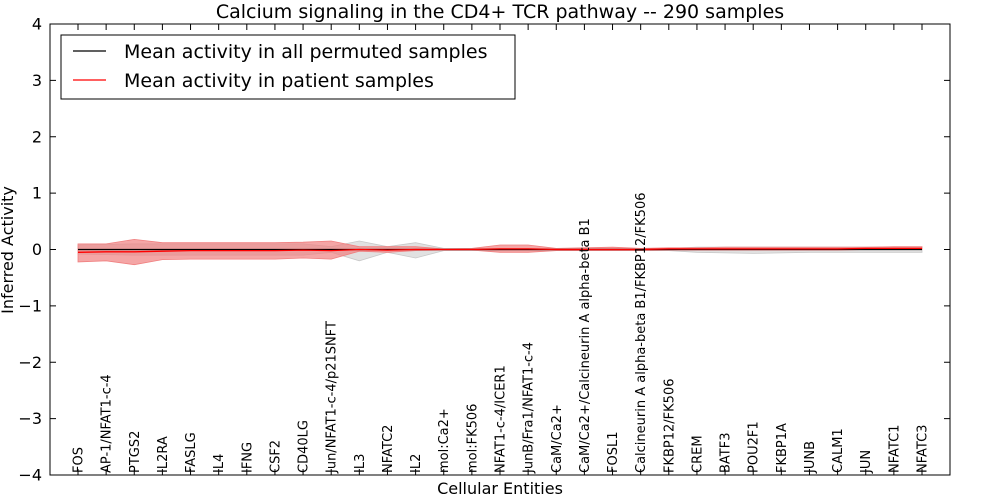 The height and width of the screenshot is (500, 1000). I want to click on y-tick-label: −4, so click(30, 475).